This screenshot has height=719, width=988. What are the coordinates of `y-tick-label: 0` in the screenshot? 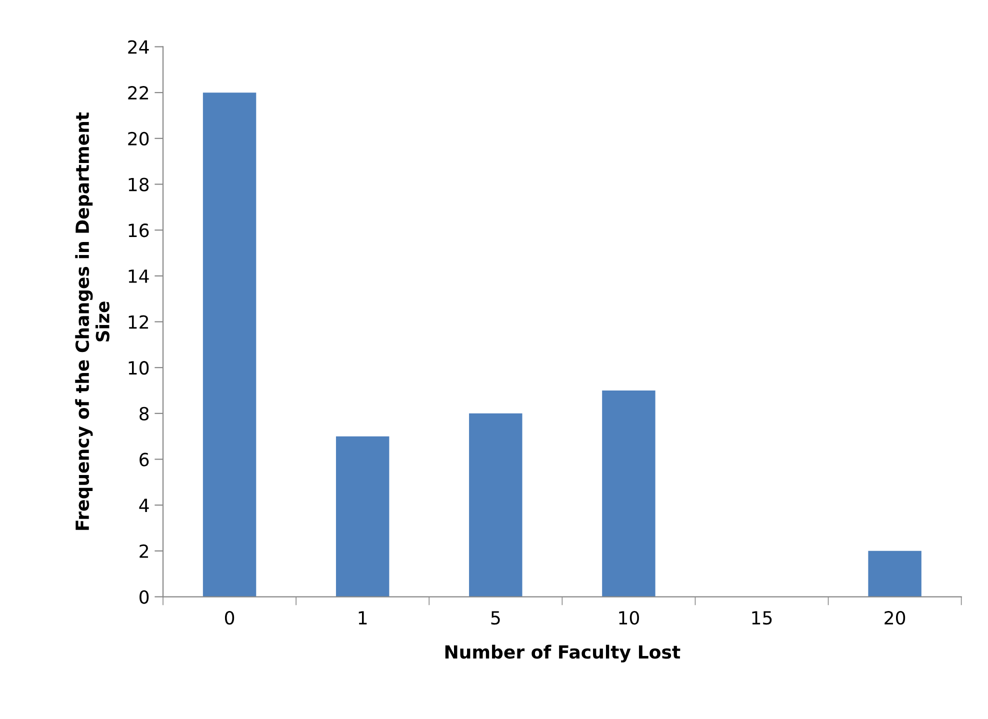 It's located at (144, 597).